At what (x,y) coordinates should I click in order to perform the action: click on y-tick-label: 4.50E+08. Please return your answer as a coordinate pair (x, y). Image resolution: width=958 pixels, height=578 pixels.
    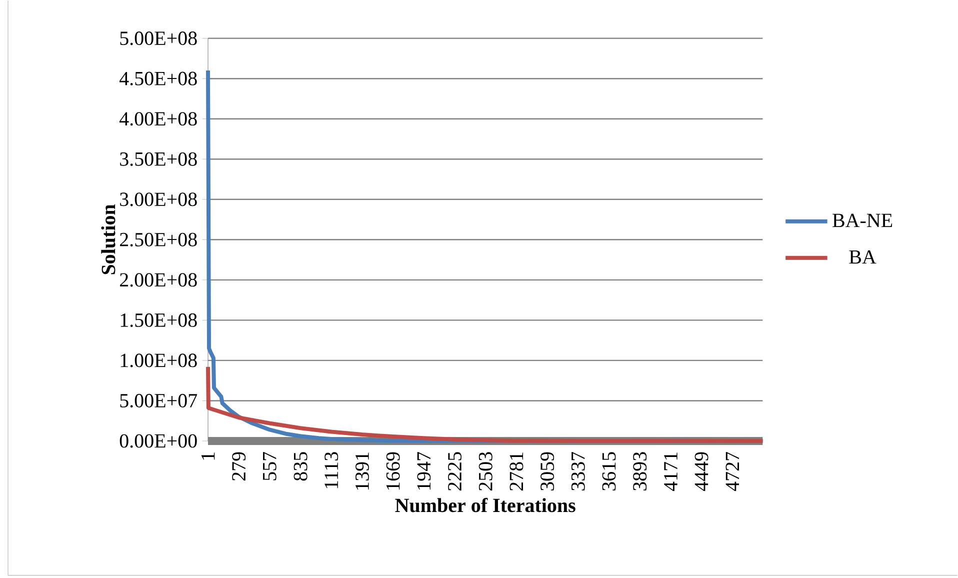
    Looking at the image, I should click on (158, 79).